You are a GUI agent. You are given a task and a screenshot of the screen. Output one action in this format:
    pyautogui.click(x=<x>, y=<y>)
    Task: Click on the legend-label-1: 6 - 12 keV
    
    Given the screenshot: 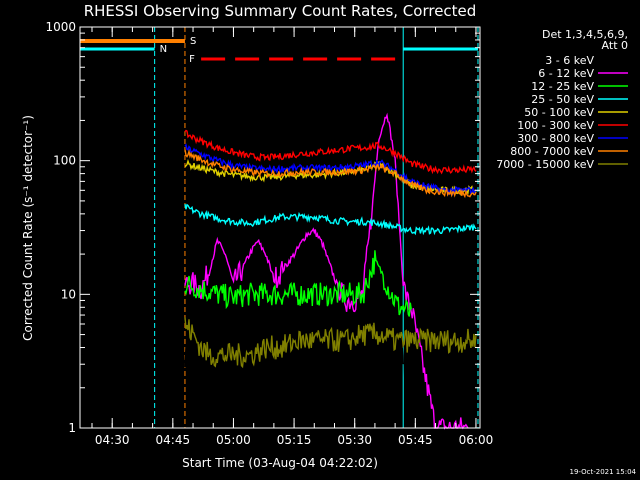 What is the action you would take?
    pyautogui.click(x=566, y=73)
    